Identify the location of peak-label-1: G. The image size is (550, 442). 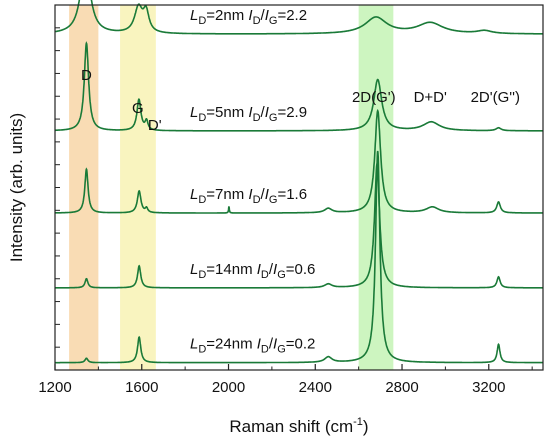
(138, 108).